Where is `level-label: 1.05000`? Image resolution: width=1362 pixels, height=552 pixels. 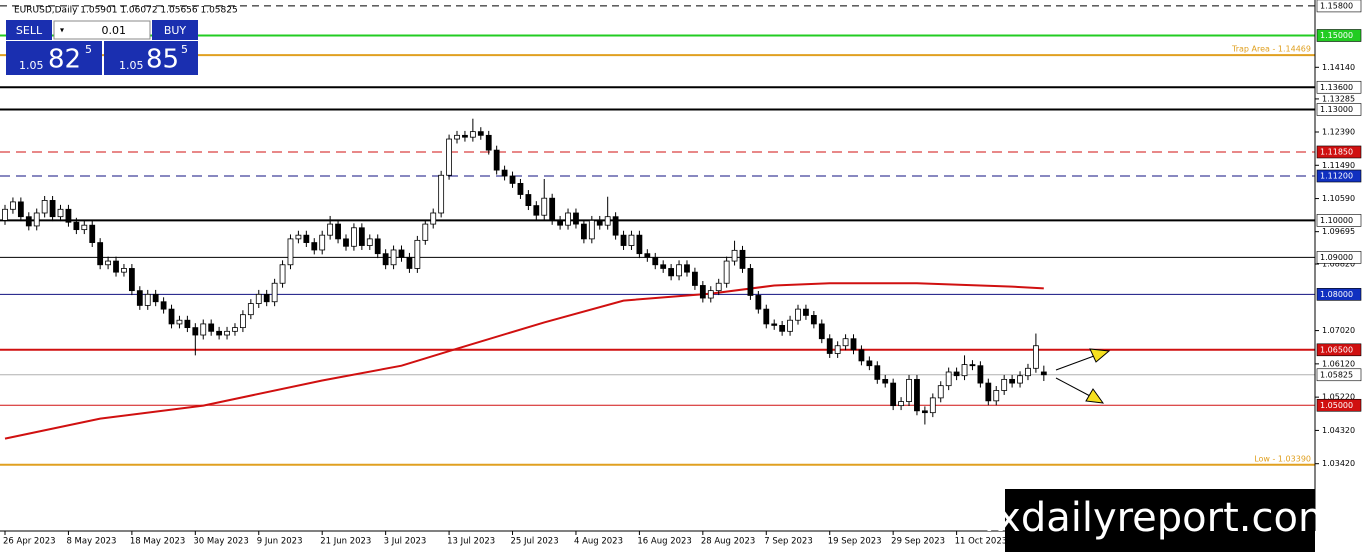 level-label: 1.05000 is located at coordinates (1336, 405).